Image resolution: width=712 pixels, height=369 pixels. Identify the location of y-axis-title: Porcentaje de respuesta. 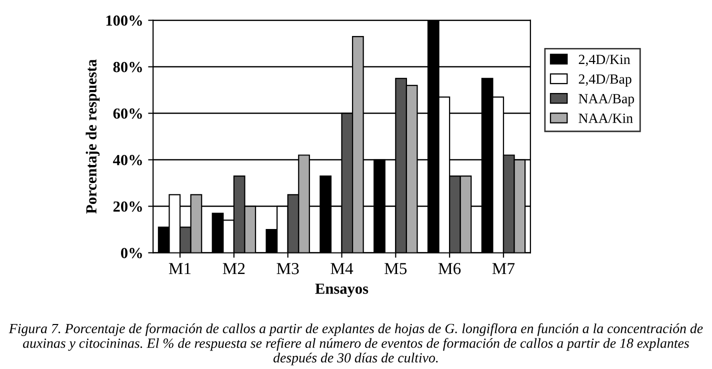
(93, 136).